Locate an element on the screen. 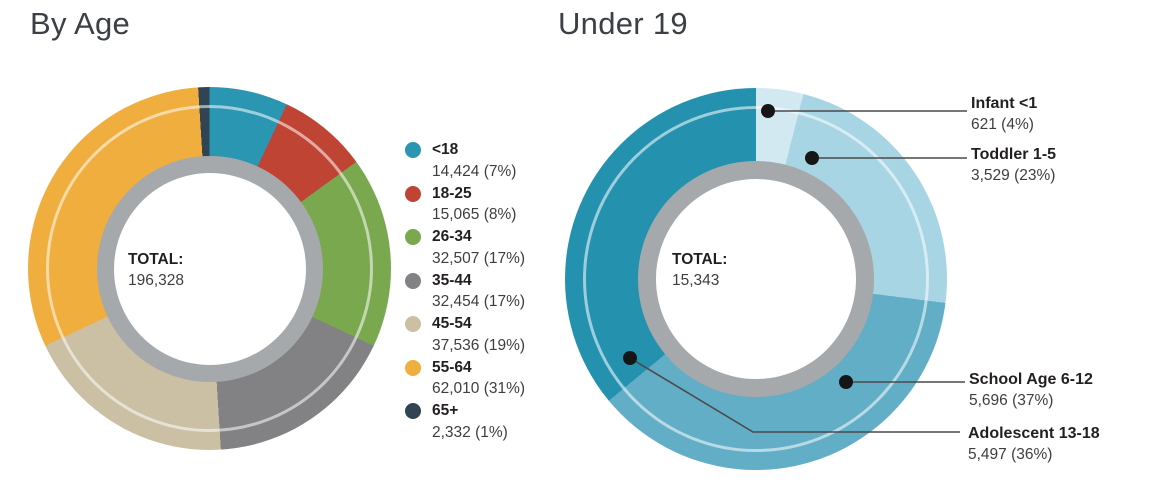 This screenshot has width=1152, height=488. callout-label-value: 5,497 (36%) is located at coordinates (1010, 454).